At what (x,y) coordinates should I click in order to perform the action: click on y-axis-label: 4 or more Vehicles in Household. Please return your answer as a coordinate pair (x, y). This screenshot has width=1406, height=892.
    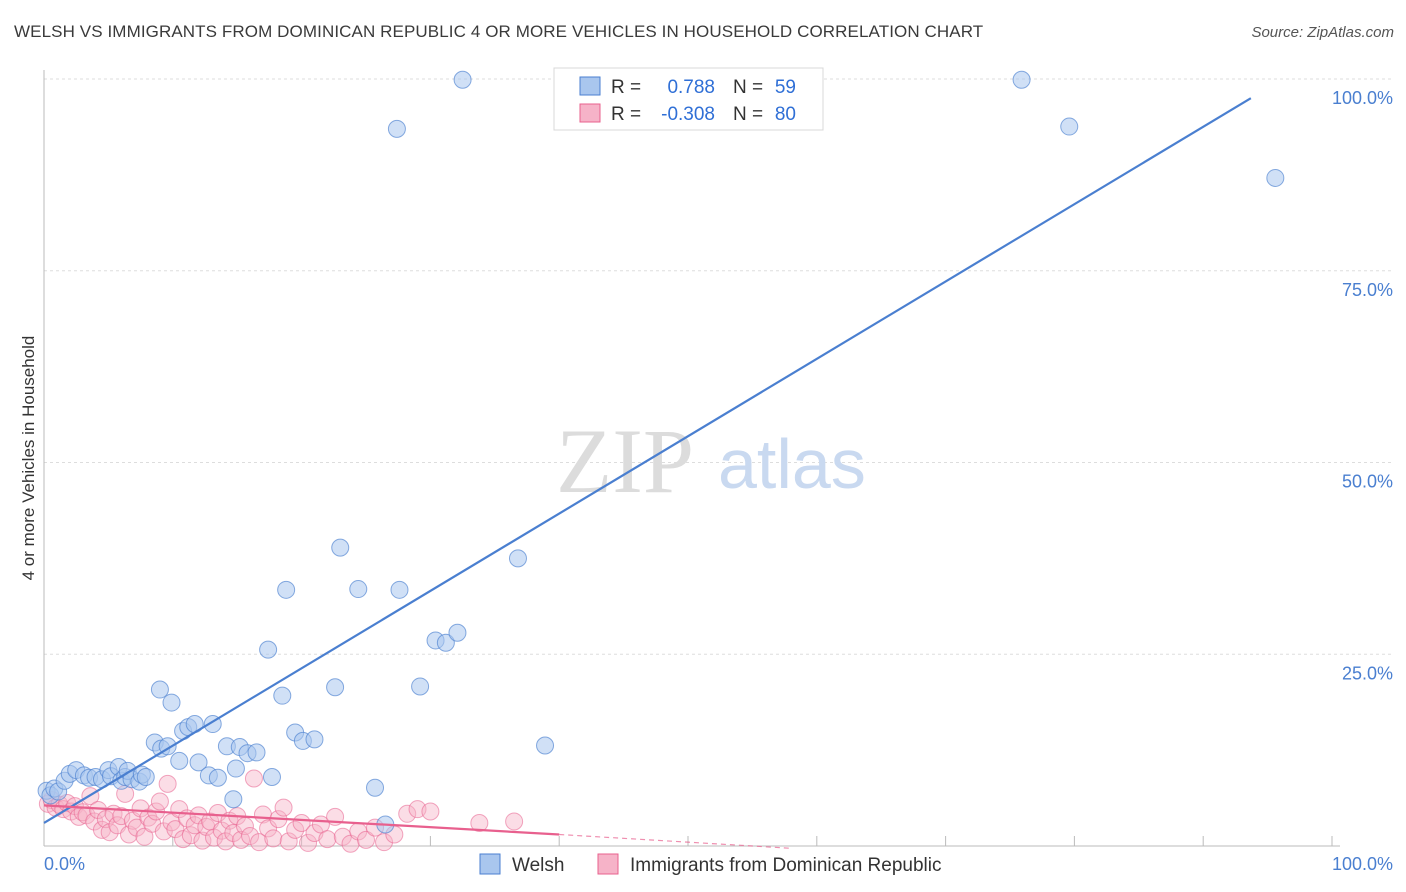
    Looking at the image, I should click on (28, 458).